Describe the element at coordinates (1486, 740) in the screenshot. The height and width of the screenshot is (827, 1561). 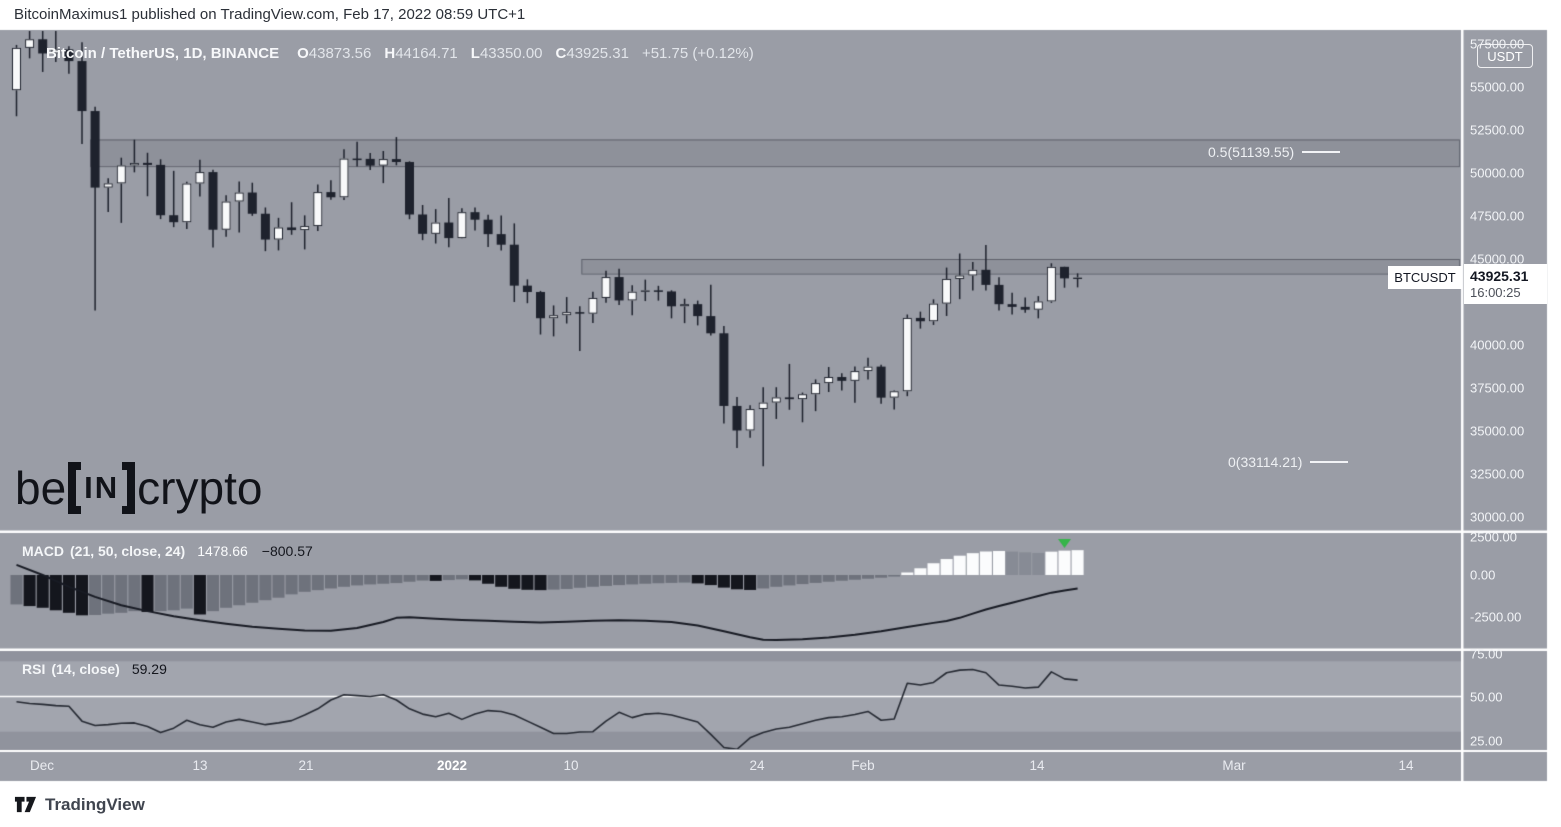
I see `rsi-axis-label: 25.00` at that location.